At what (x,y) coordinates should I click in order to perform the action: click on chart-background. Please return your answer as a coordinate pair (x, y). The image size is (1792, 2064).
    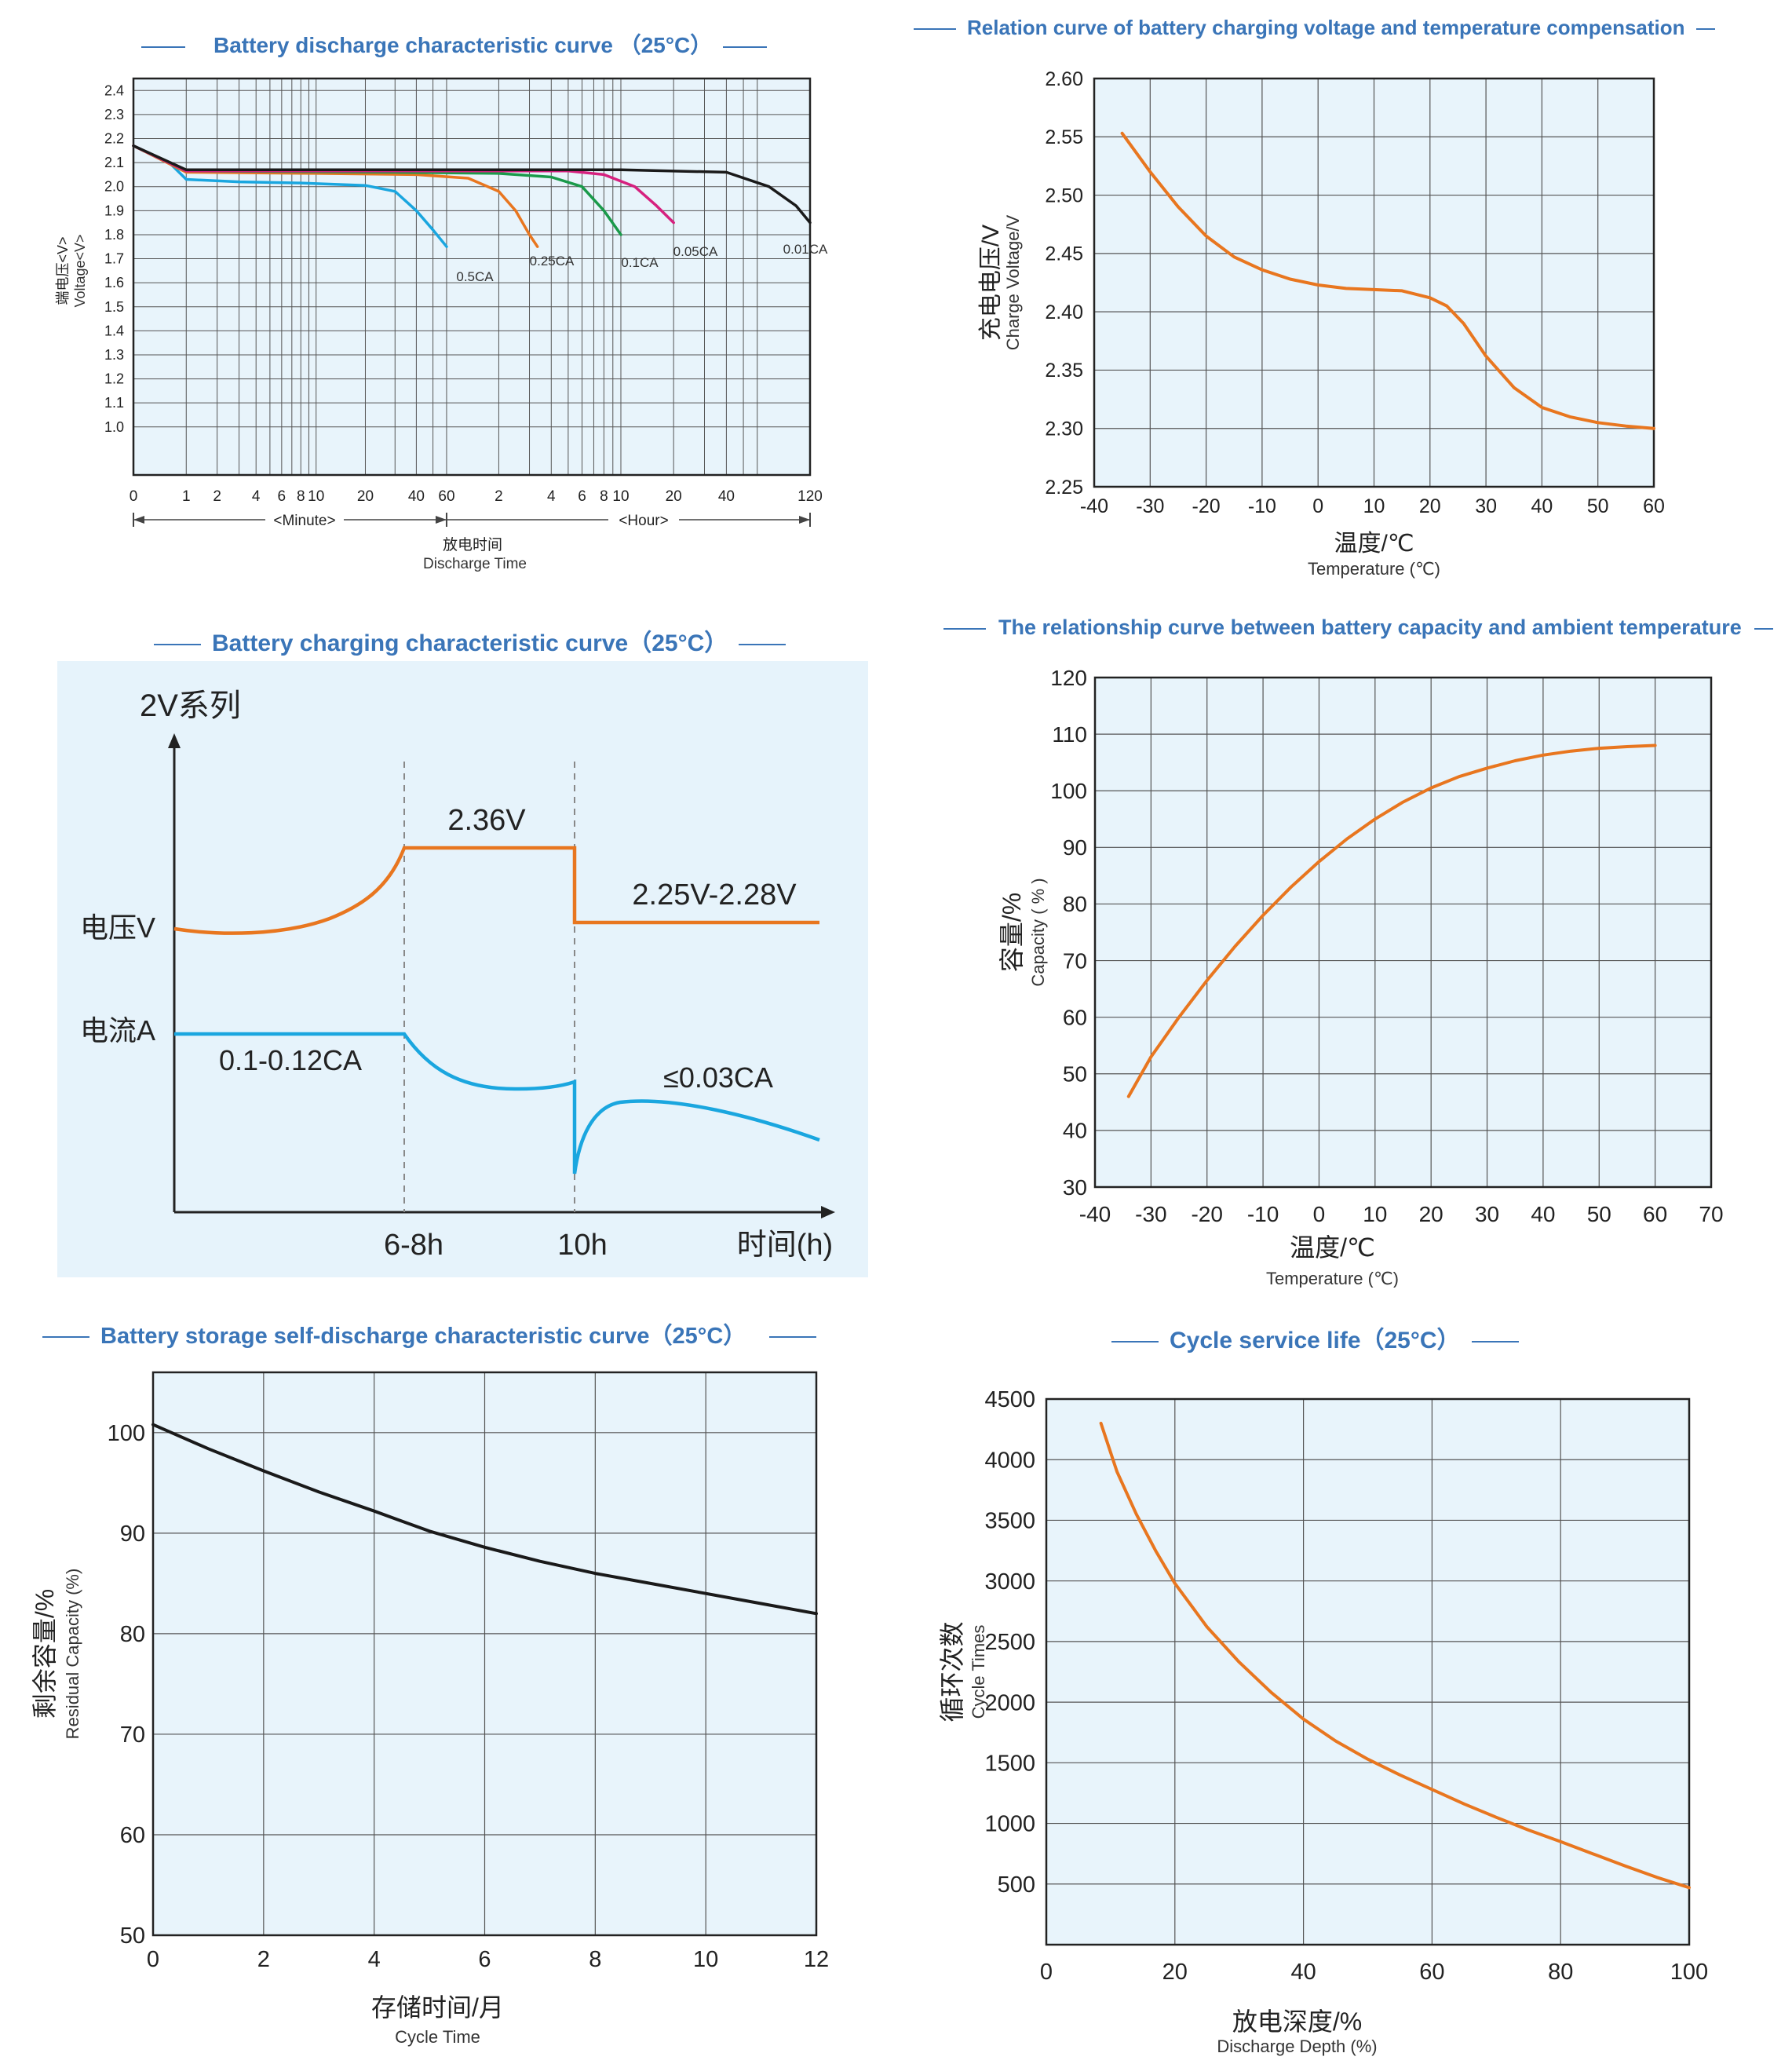
    Looking at the image, I should click on (463, 969).